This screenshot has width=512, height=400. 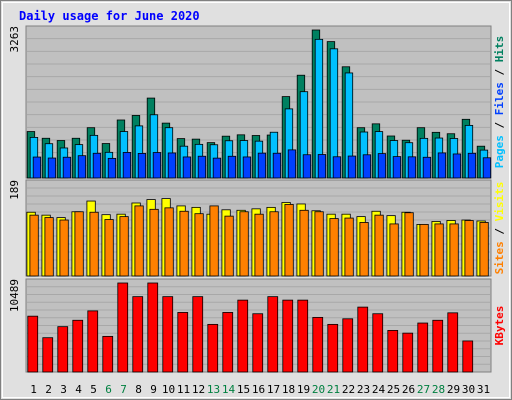 What do you see at coordinates (243, 389) in the screenshot?
I see `x-tick-label: 15` at bounding box center [243, 389].